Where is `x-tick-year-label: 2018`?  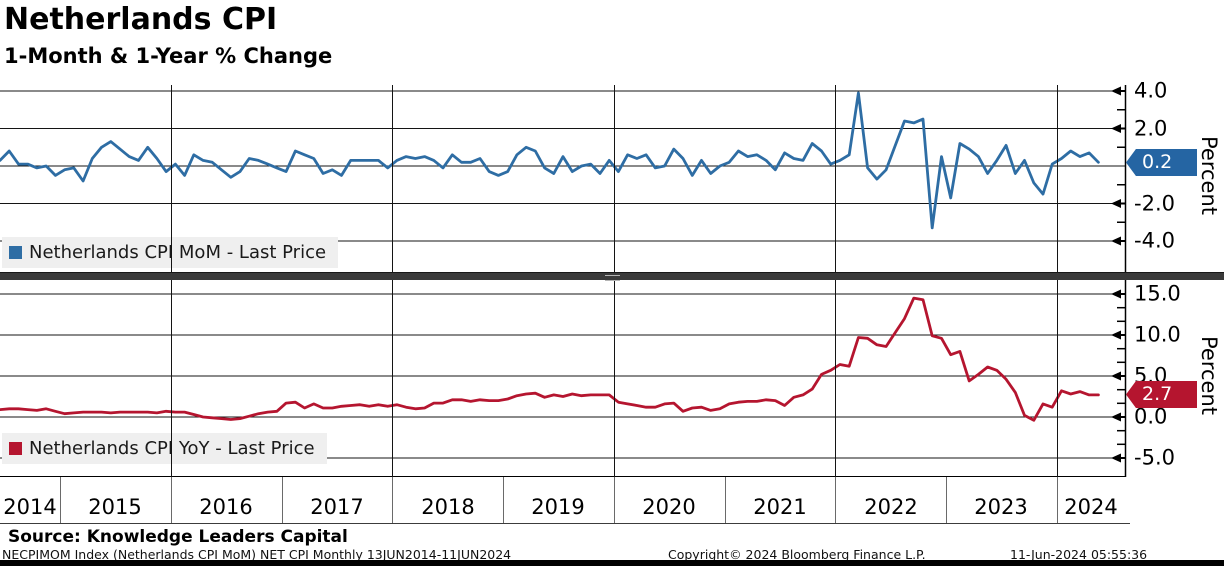
x-tick-year-label: 2018 is located at coordinates (448, 507).